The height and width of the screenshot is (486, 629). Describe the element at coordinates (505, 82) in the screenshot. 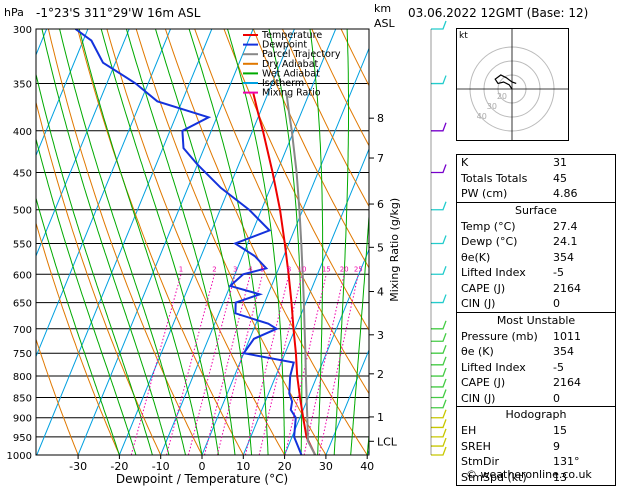

I see `hodograph-trace` at that location.